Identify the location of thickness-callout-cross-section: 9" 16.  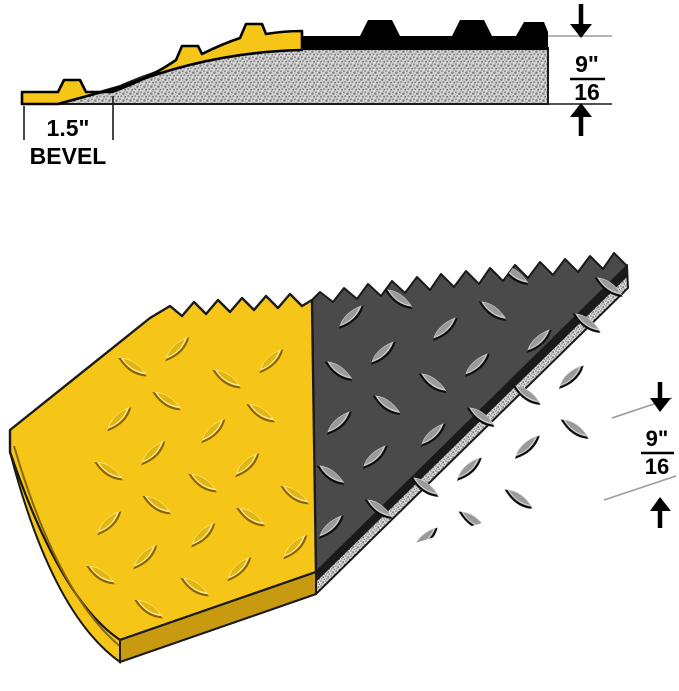
(580, 70).